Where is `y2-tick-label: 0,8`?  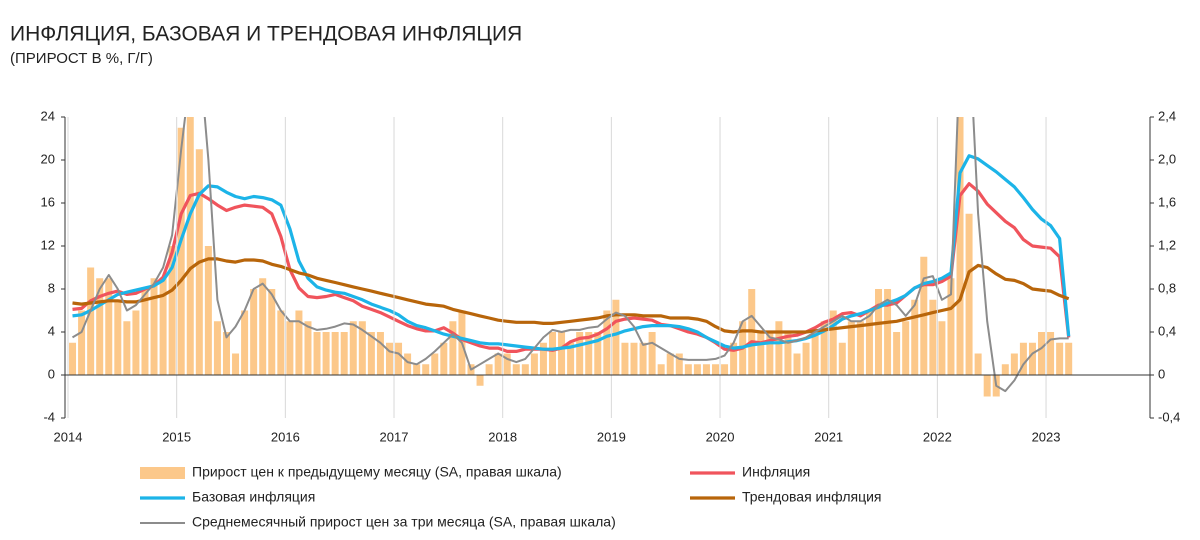
y2-tick-label: 0,8 is located at coordinates (1167, 287).